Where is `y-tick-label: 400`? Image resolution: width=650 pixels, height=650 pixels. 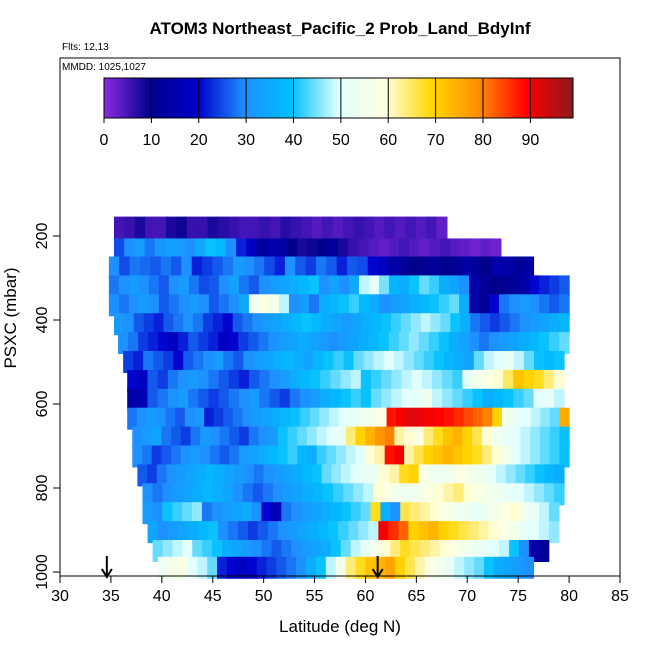
y-tick-label: 400 is located at coordinates (42, 320).